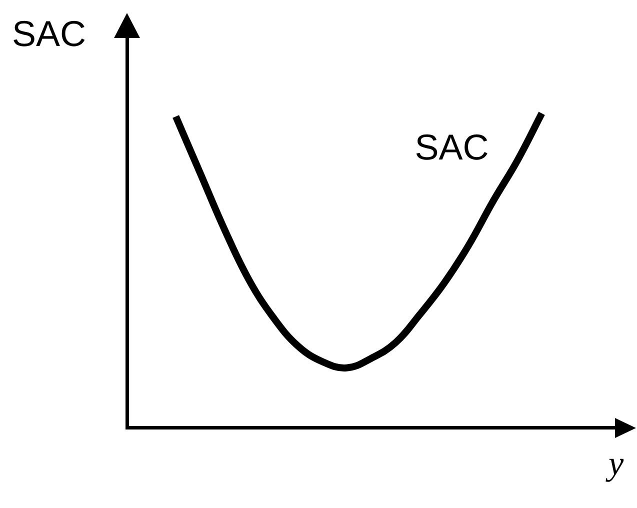 This screenshot has height=508, width=637. What do you see at coordinates (614, 464) in the screenshot?
I see `x-axis-title: y` at bounding box center [614, 464].